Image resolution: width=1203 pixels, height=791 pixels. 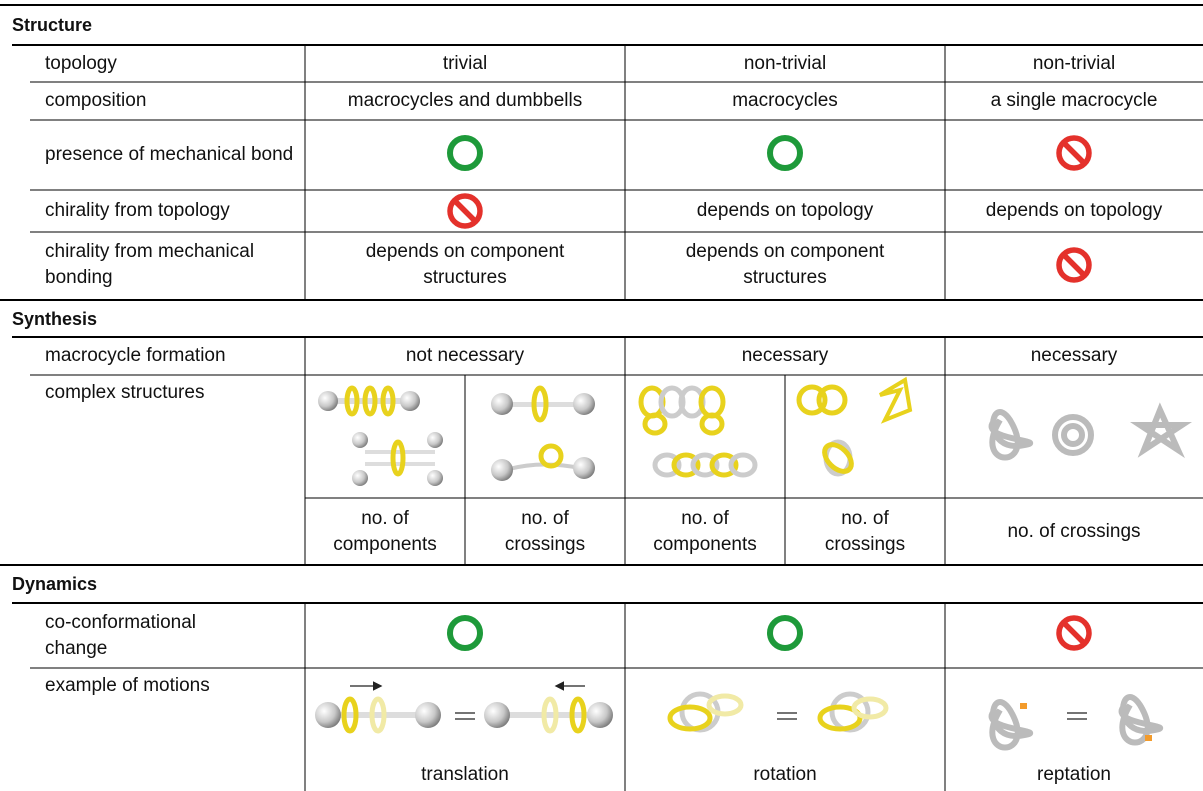 I want to click on row-label: topology, so click(x=81, y=63).